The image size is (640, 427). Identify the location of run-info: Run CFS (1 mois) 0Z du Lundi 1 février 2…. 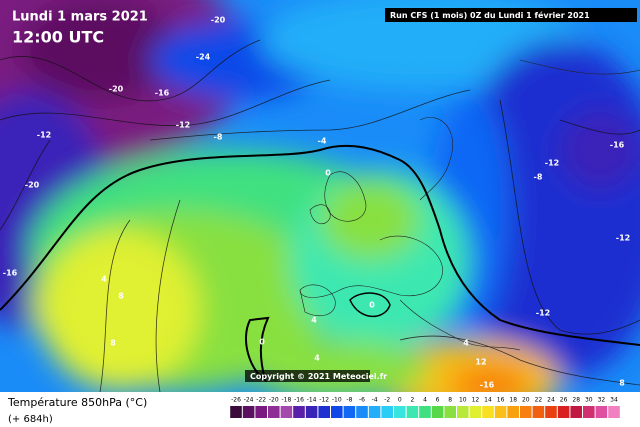
(490, 15).